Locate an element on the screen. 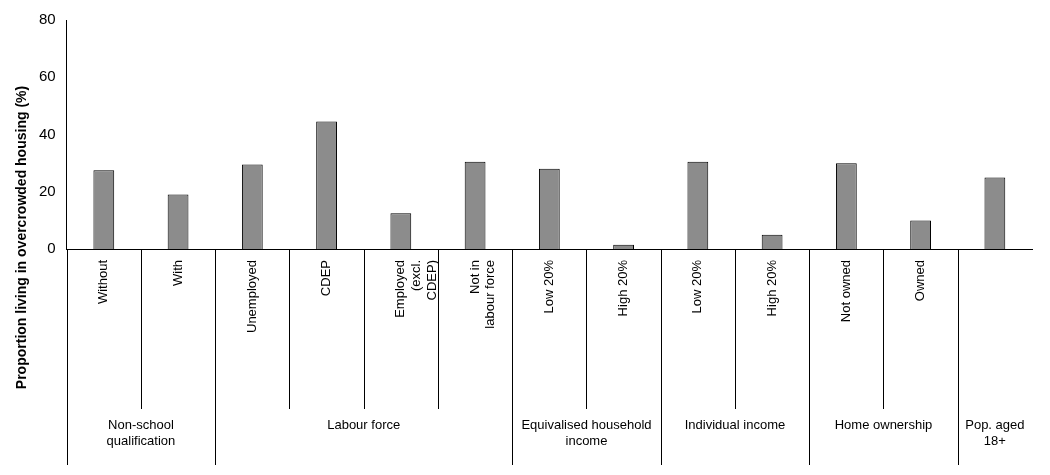 Image resolution: width=1050 pixels, height=475 pixels. text: Individual income is located at coordinates (735, 425).